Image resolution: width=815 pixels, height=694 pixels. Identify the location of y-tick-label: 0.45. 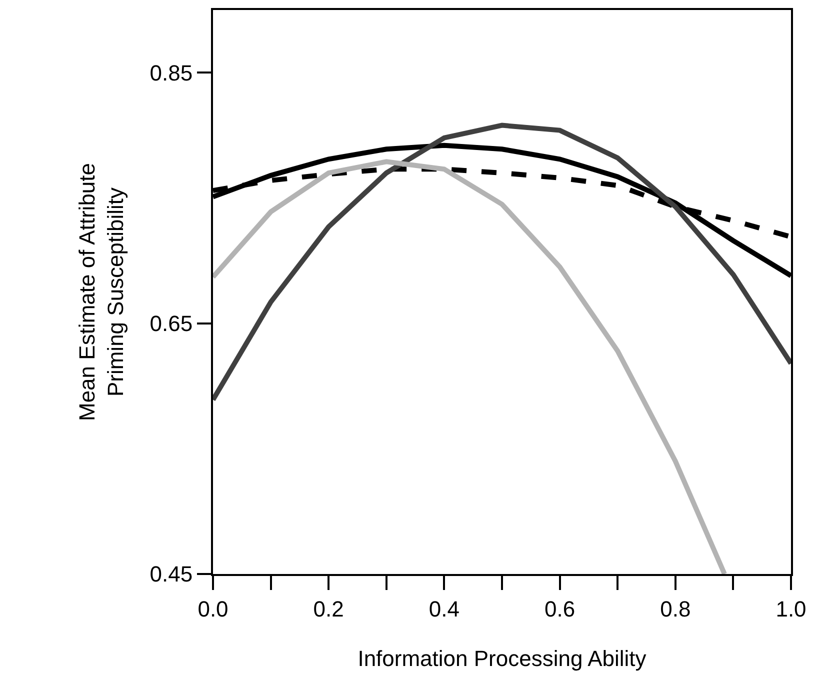
(171, 574).